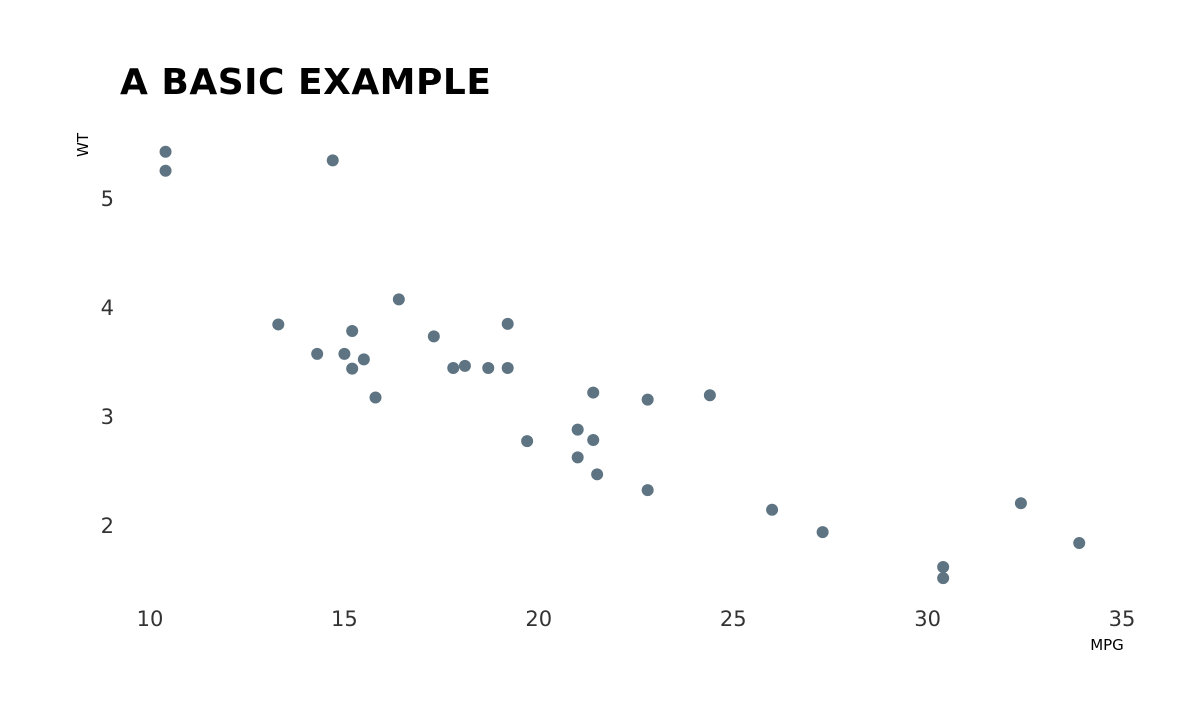  I want to click on x-tick-label: 30, so click(927, 619).